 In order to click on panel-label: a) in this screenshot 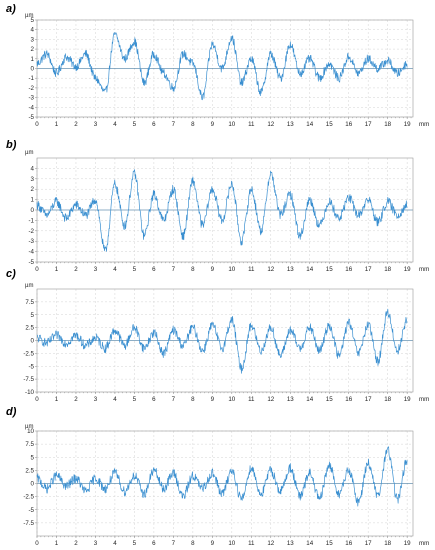, I will do `click(11, 9)`.